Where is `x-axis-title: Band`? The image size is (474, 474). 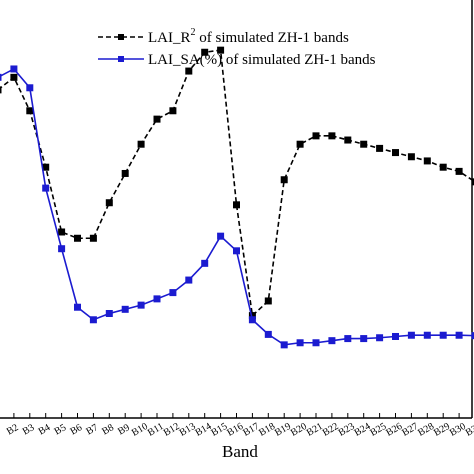
x-axis-title: Band is located at coordinates (240, 451).